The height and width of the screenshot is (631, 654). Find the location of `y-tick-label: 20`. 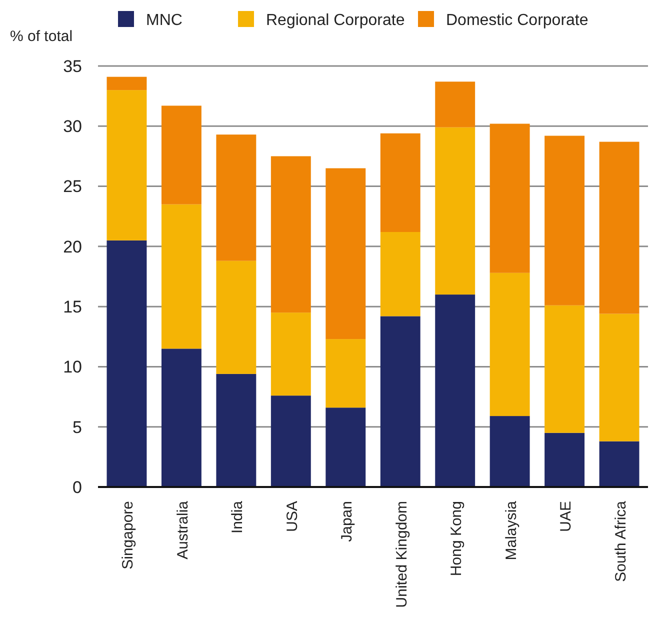

y-tick-label: 20 is located at coordinates (72, 246).